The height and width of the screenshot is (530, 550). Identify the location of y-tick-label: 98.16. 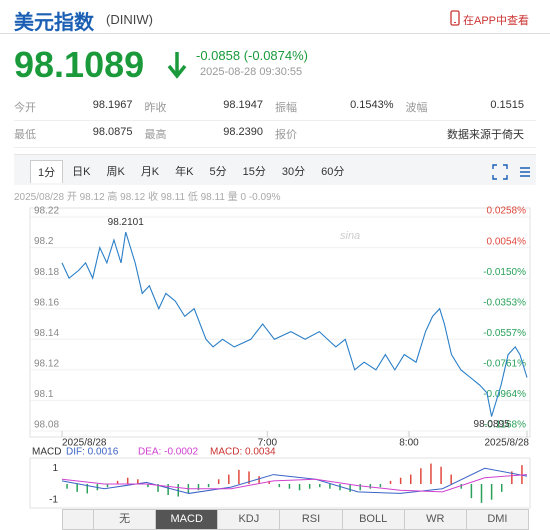
(46, 302).